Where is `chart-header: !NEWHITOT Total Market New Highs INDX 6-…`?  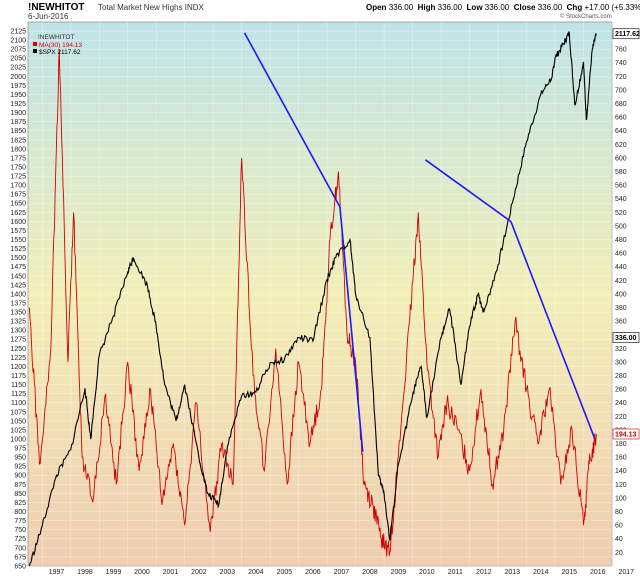 chart-header: !NEWHITOT Total Market New Highs INDX 6-… is located at coordinates (320, 11).